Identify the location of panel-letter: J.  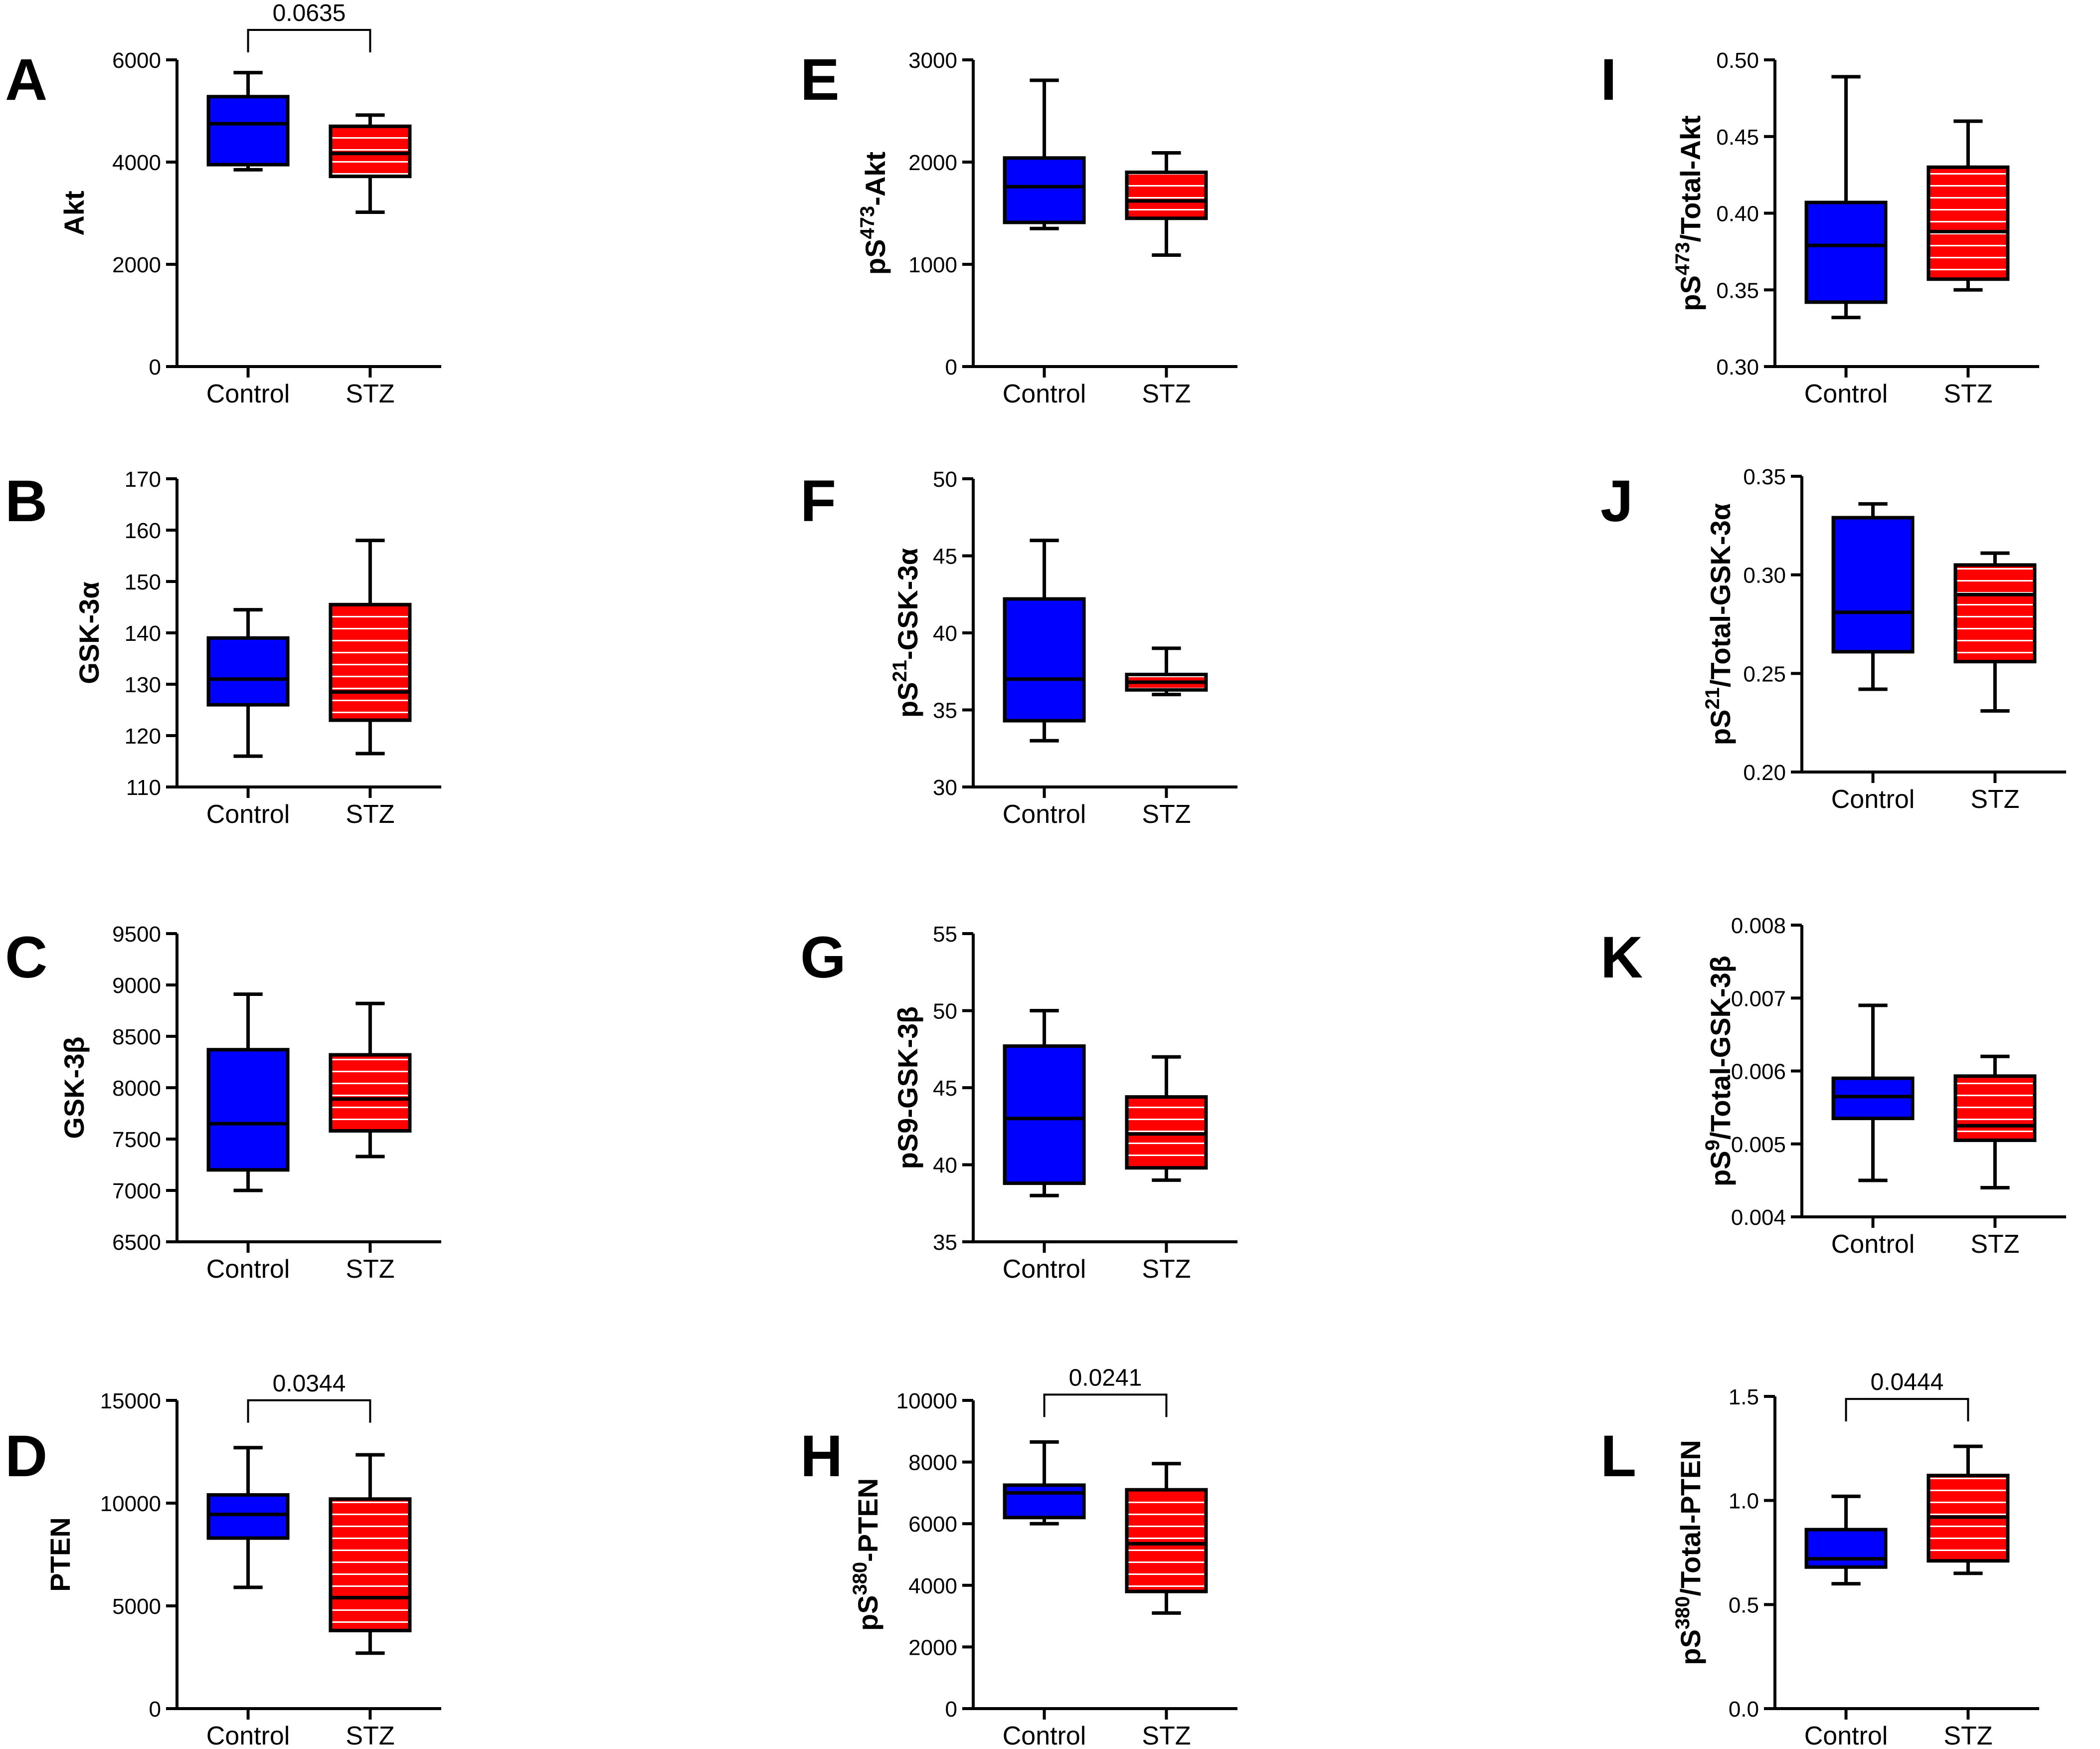
(1616, 501).